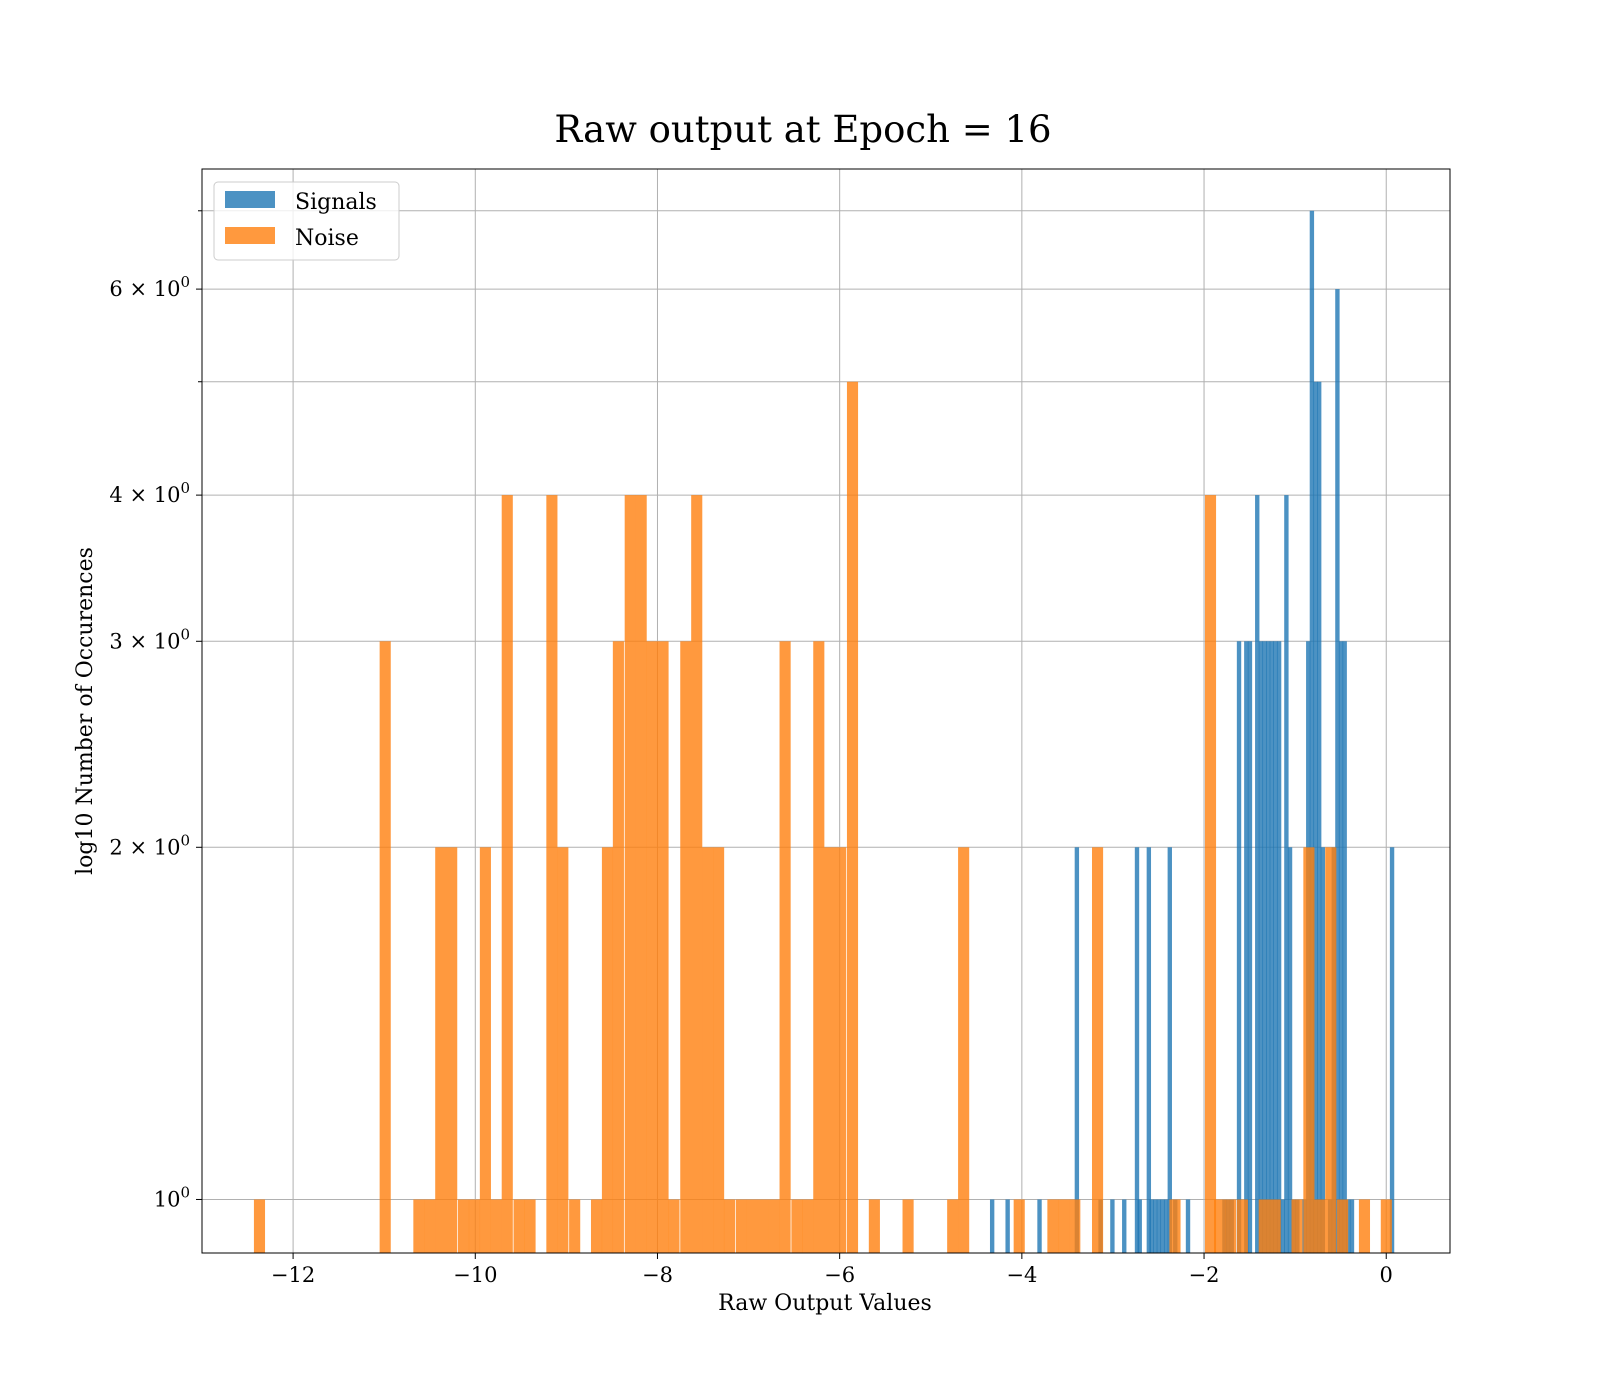 The image size is (1600, 1400). Describe the element at coordinates (293, 1275) in the screenshot. I see `x-tick-label: −12` at that location.